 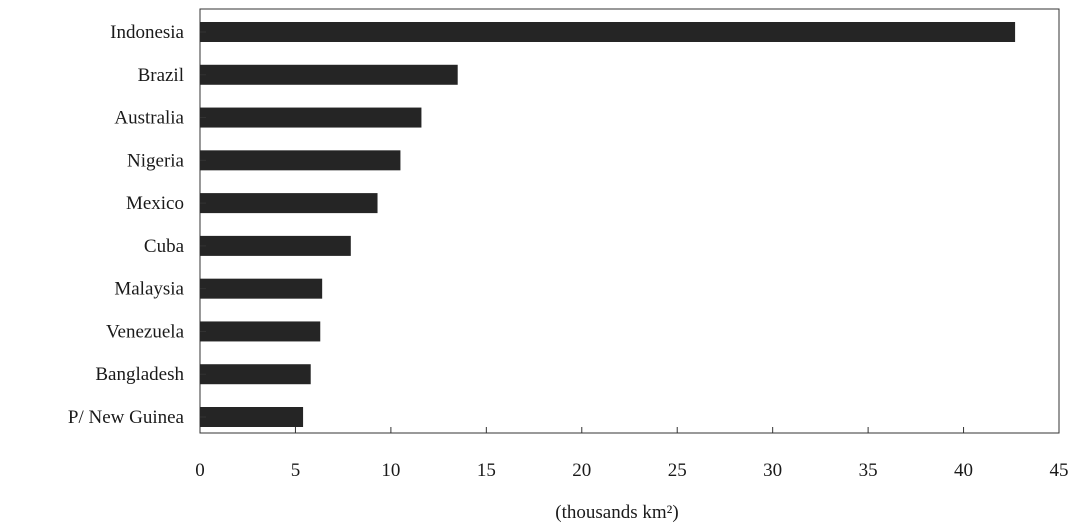 What do you see at coordinates (581, 470) in the screenshot?
I see `x-tick-label: 20` at bounding box center [581, 470].